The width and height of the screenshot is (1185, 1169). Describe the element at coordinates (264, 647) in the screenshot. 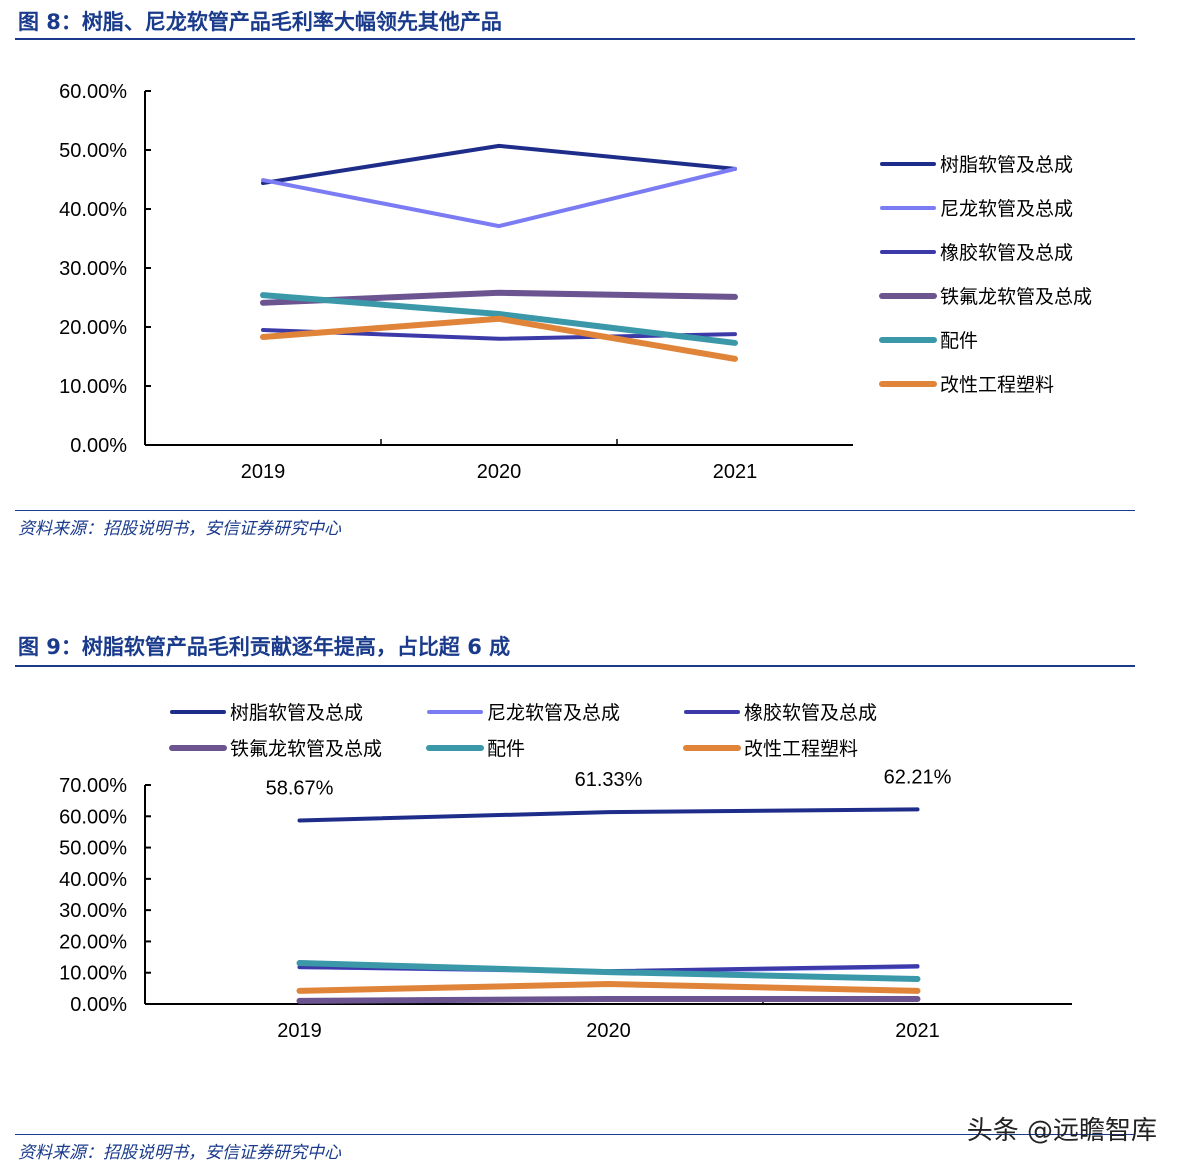

I see `fig9-title: 图 9：树脂软管产品毛利贡献逐年提高，占比超 6 成` at that location.